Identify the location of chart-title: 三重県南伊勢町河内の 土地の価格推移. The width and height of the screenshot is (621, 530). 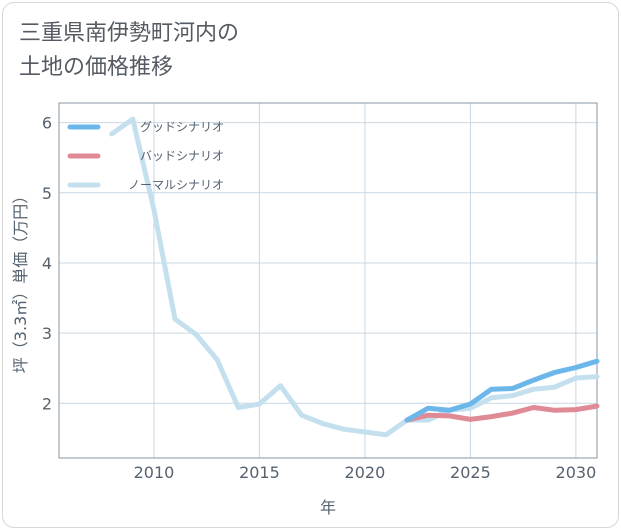
(129, 51).